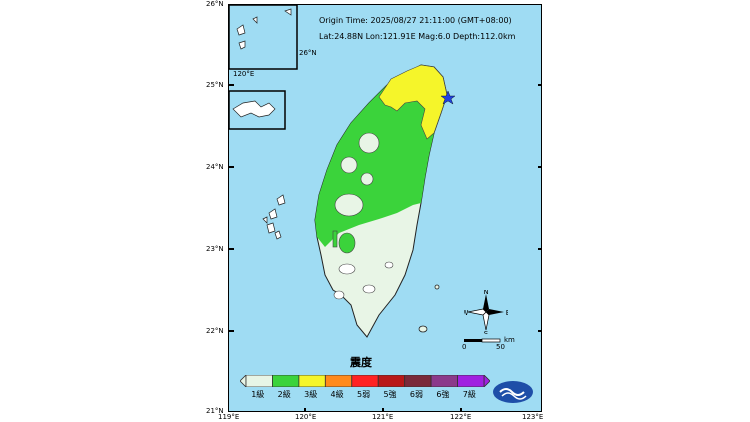 This screenshot has width=750, height=422. Describe the element at coordinates (215, 85) in the screenshot. I see `lat-25-label: 25°N` at that location.